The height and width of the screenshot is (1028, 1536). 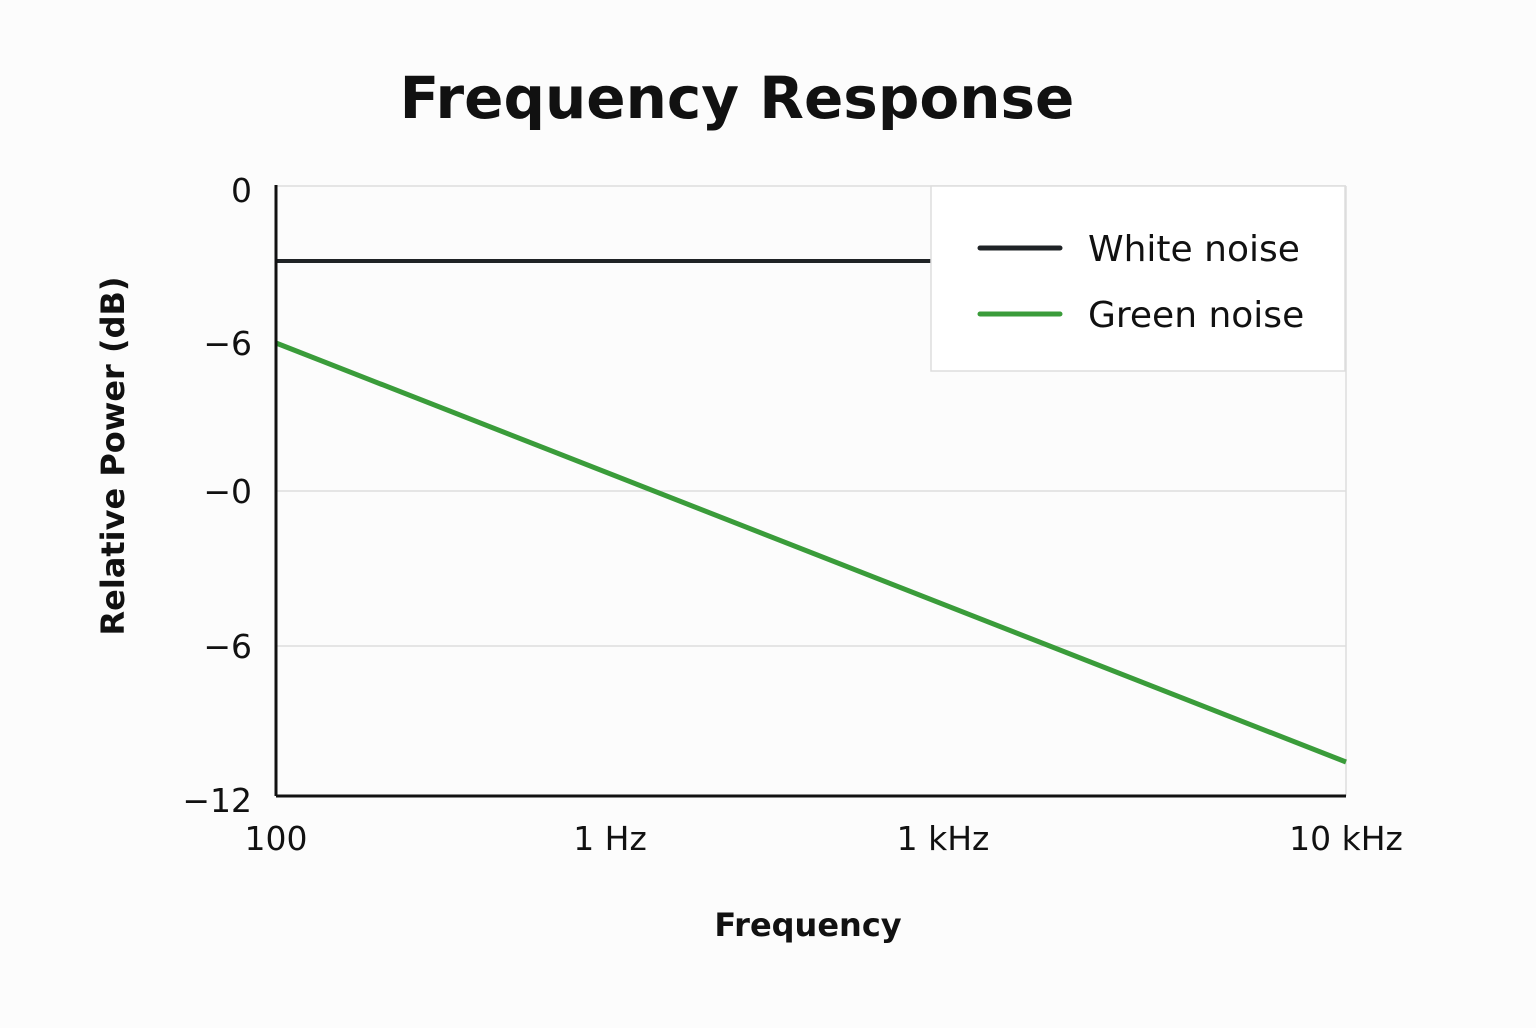 What do you see at coordinates (807, 925) in the screenshot?
I see `x-axis-label: Frequency` at bounding box center [807, 925].